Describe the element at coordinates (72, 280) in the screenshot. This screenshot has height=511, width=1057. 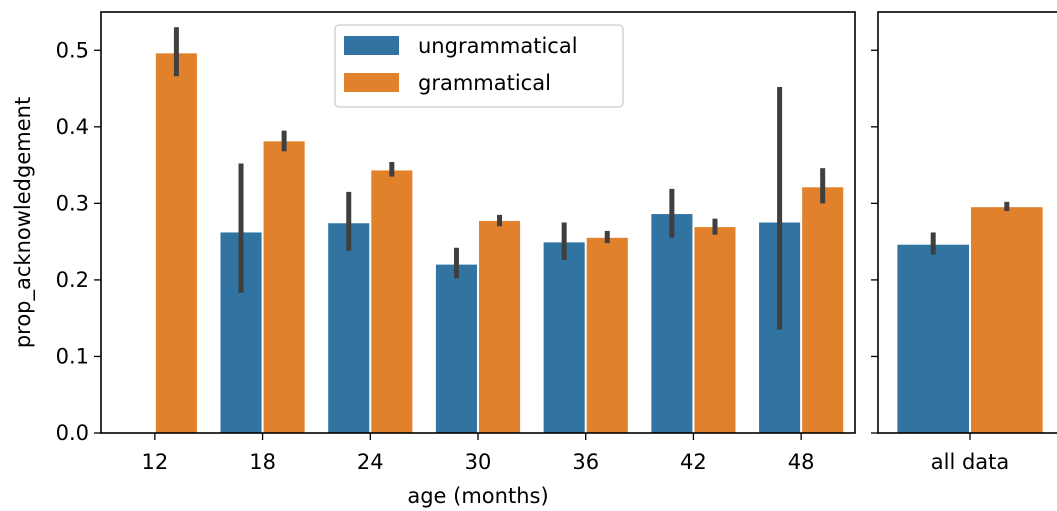
I see `y-tick-label: 0.2` at that location.